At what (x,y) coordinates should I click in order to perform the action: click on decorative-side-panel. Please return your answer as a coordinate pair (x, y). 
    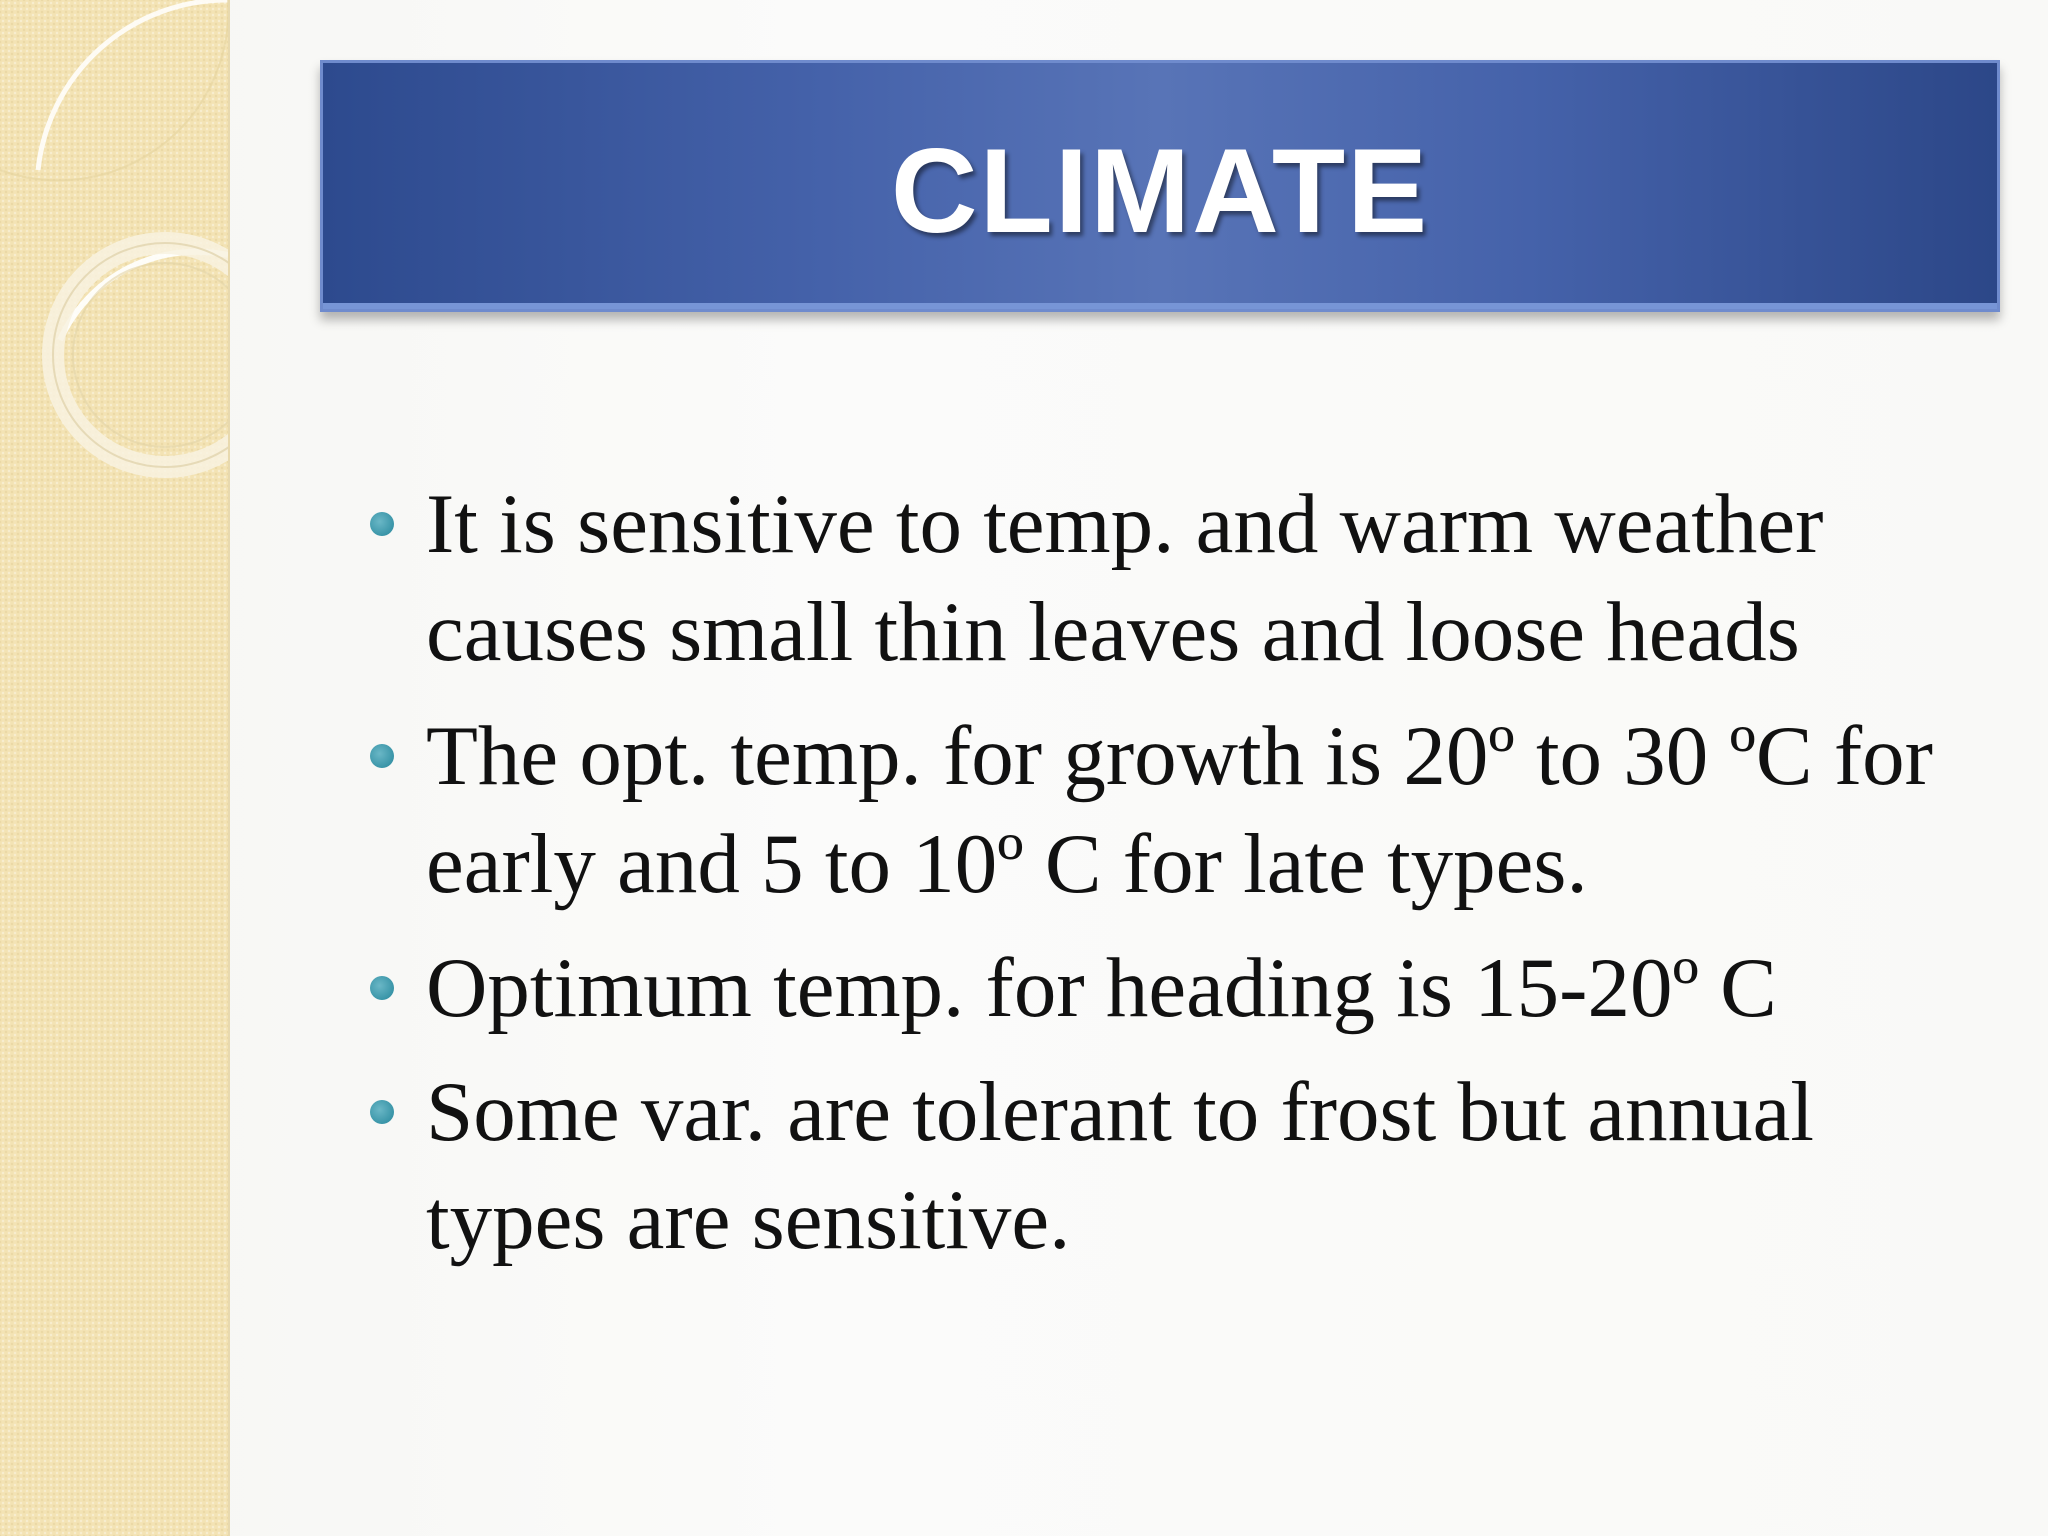
    Looking at the image, I should click on (115, 768).